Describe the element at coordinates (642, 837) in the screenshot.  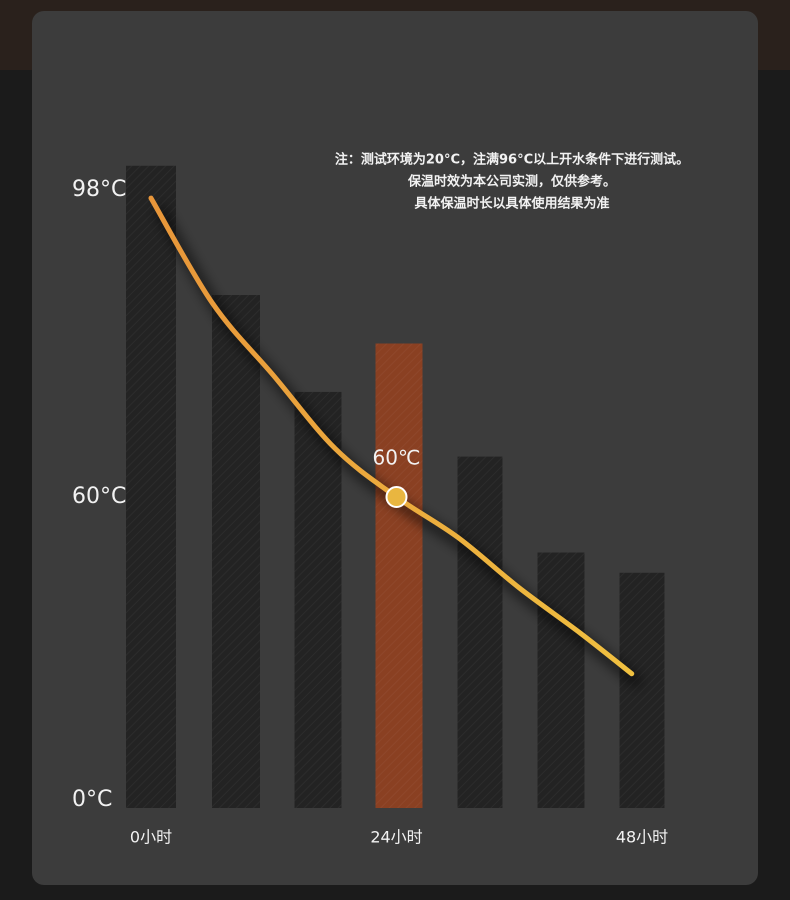
I see `x-tick-label: 48小时` at that location.